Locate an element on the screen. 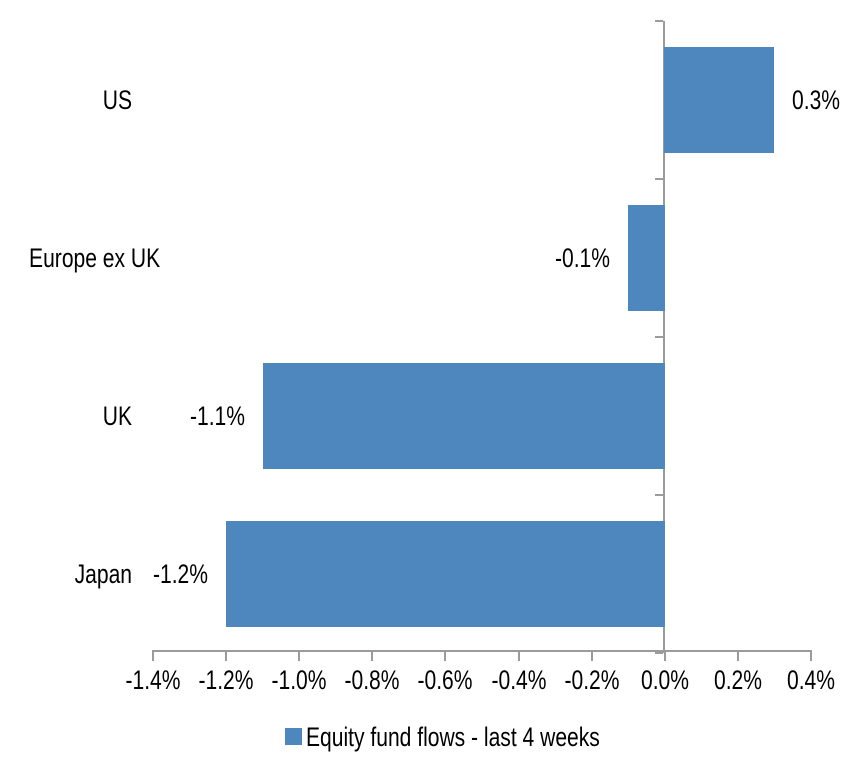  value-label-uk: -1.1% is located at coordinates (217, 416).